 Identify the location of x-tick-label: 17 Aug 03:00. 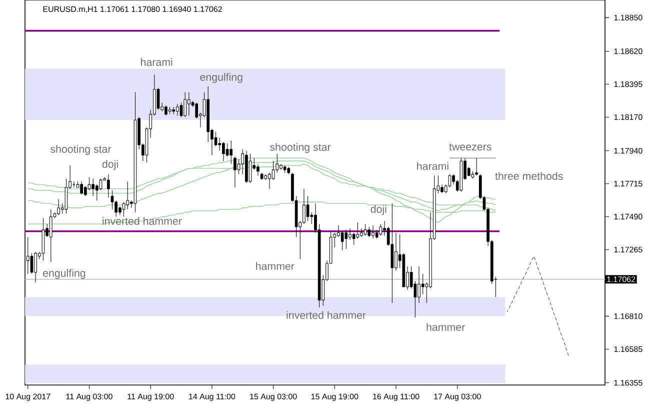
(457, 397).